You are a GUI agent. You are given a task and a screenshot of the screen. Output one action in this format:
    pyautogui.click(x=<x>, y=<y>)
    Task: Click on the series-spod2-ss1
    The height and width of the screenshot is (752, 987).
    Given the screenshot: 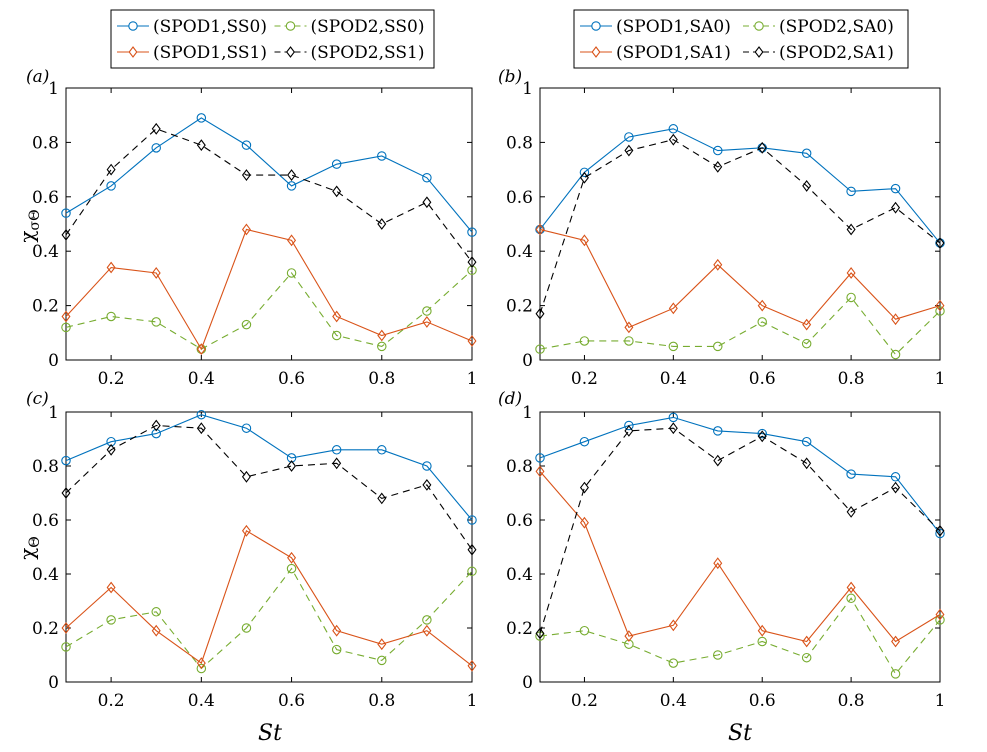 What is the action you would take?
    pyautogui.click(x=269, y=195)
    